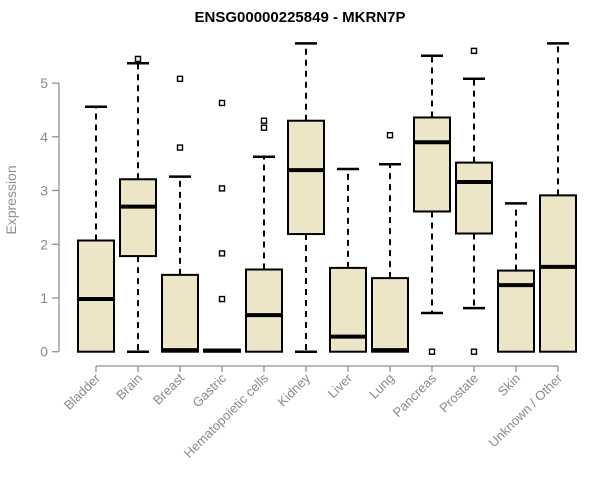 The image size is (600, 500). What do you see at coordinates (168, 388) in the screenshot?
I see `x-label-breast: Breast` at bounding box center [168, 388].